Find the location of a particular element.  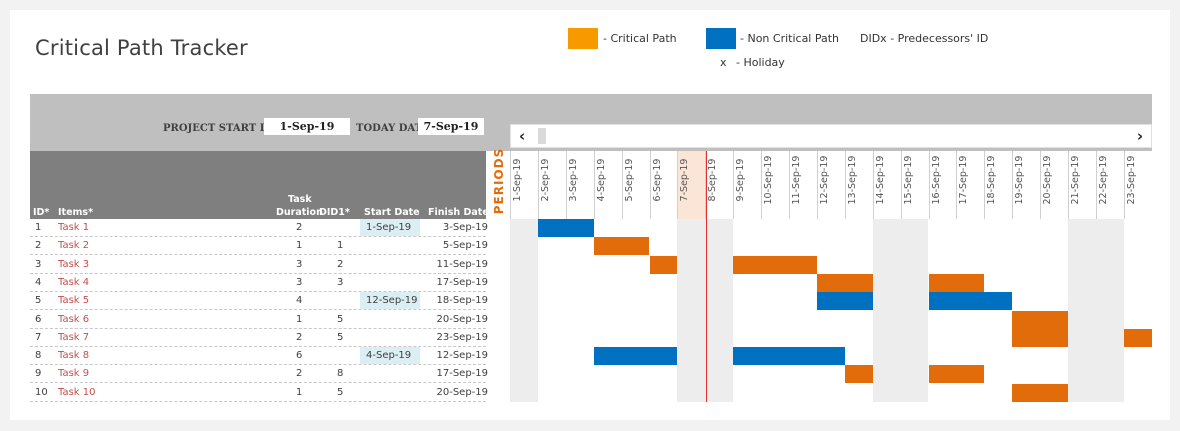

date-header-label: 15-Sep-19 is located at coordinates (908, 180).